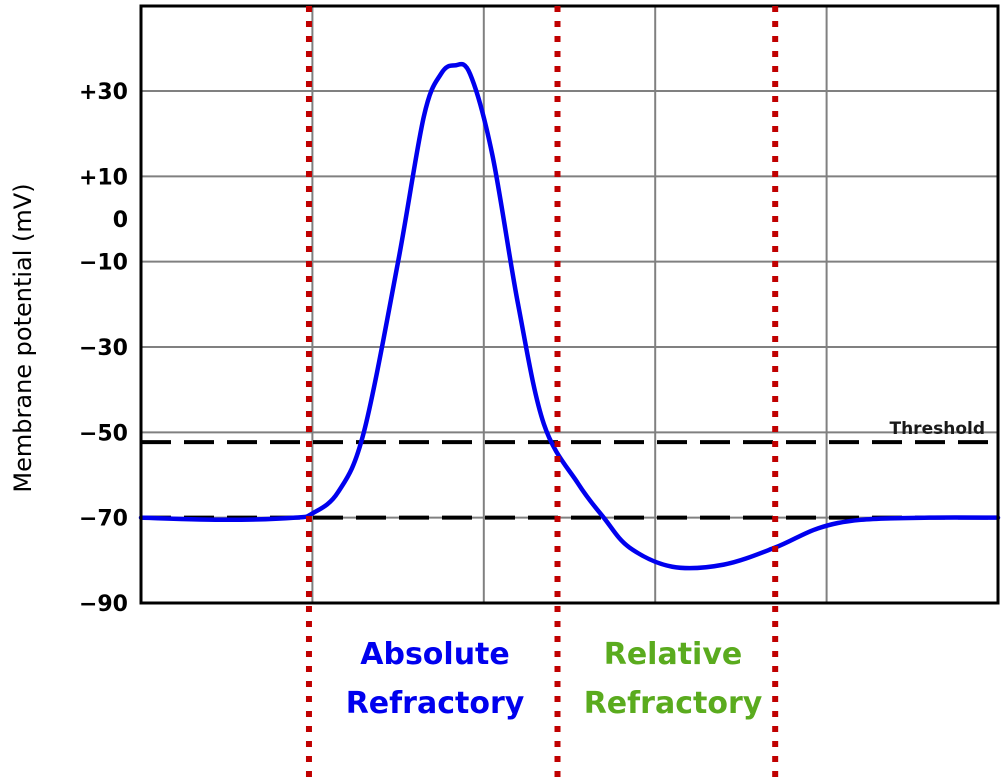  What do you see at coordinates (103, 604) in the screenshot?
I see `y-tick-label: −90` at bounding box center [103, 604].